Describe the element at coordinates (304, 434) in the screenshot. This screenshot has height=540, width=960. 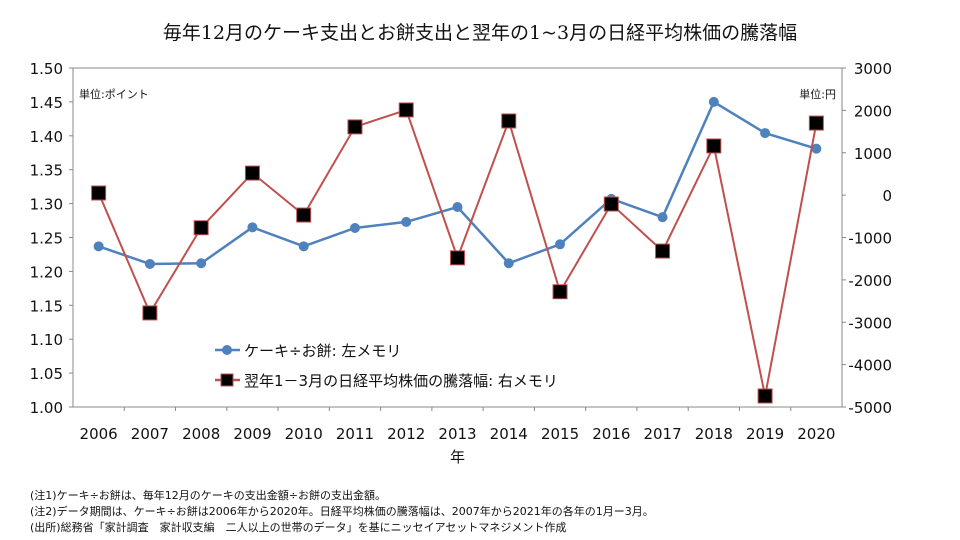
I see `x-tick-label: 2010` at that location.